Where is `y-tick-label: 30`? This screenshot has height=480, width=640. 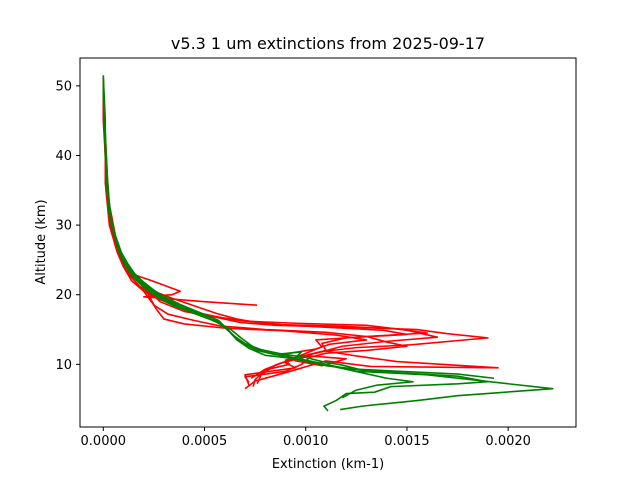 y-tick-label: 30 is located at coordinates (63, 226).